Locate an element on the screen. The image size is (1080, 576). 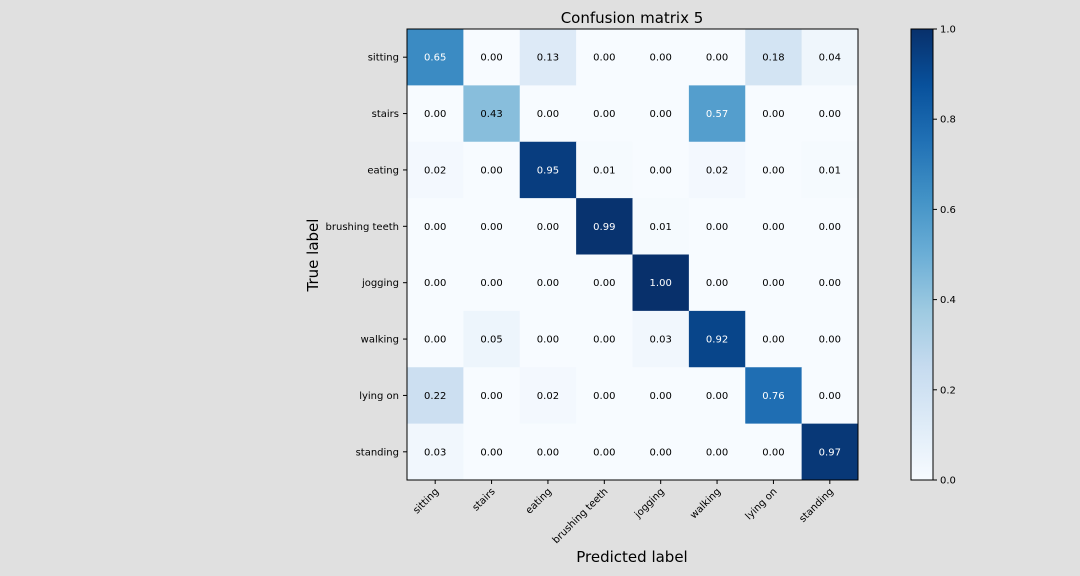
cell-value-label: 0.02 is located at coordinates (548, 396).